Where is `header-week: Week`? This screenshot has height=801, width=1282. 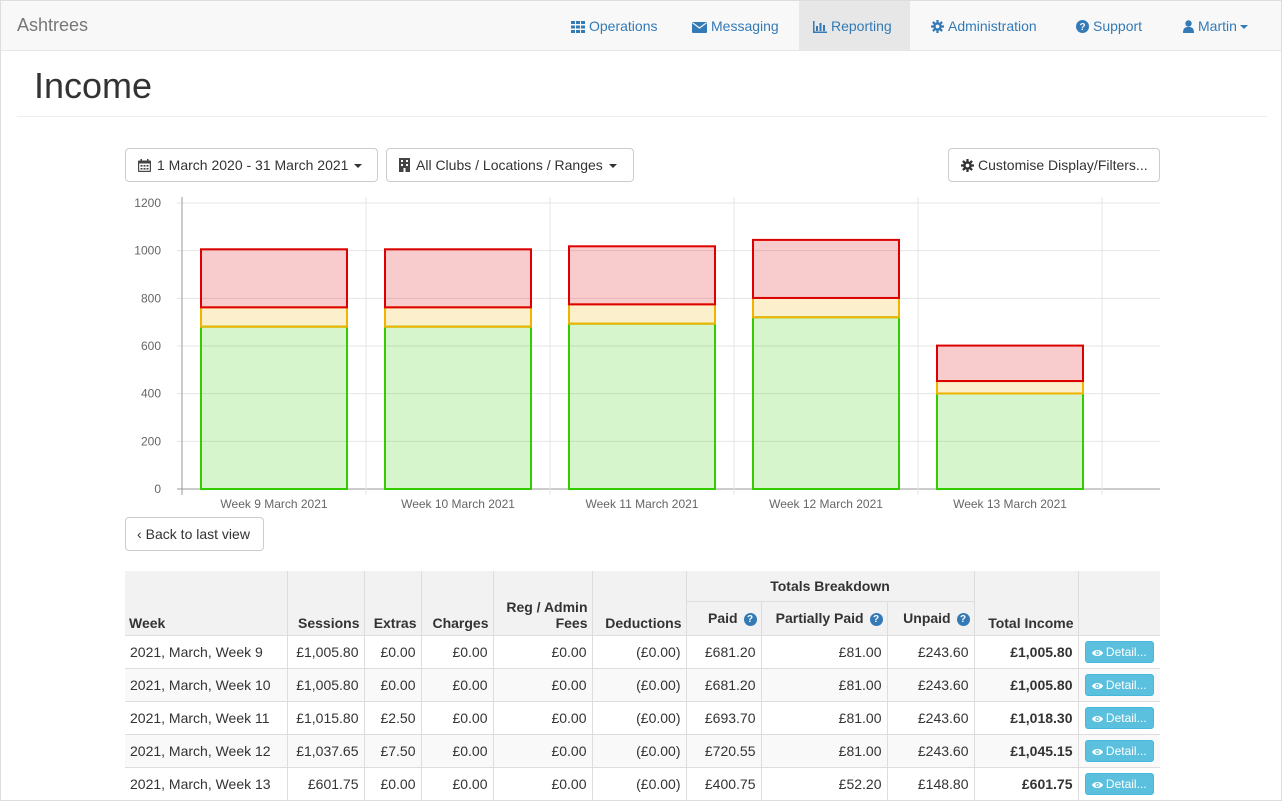 header-week: Week is located at coordinates (206, 603).